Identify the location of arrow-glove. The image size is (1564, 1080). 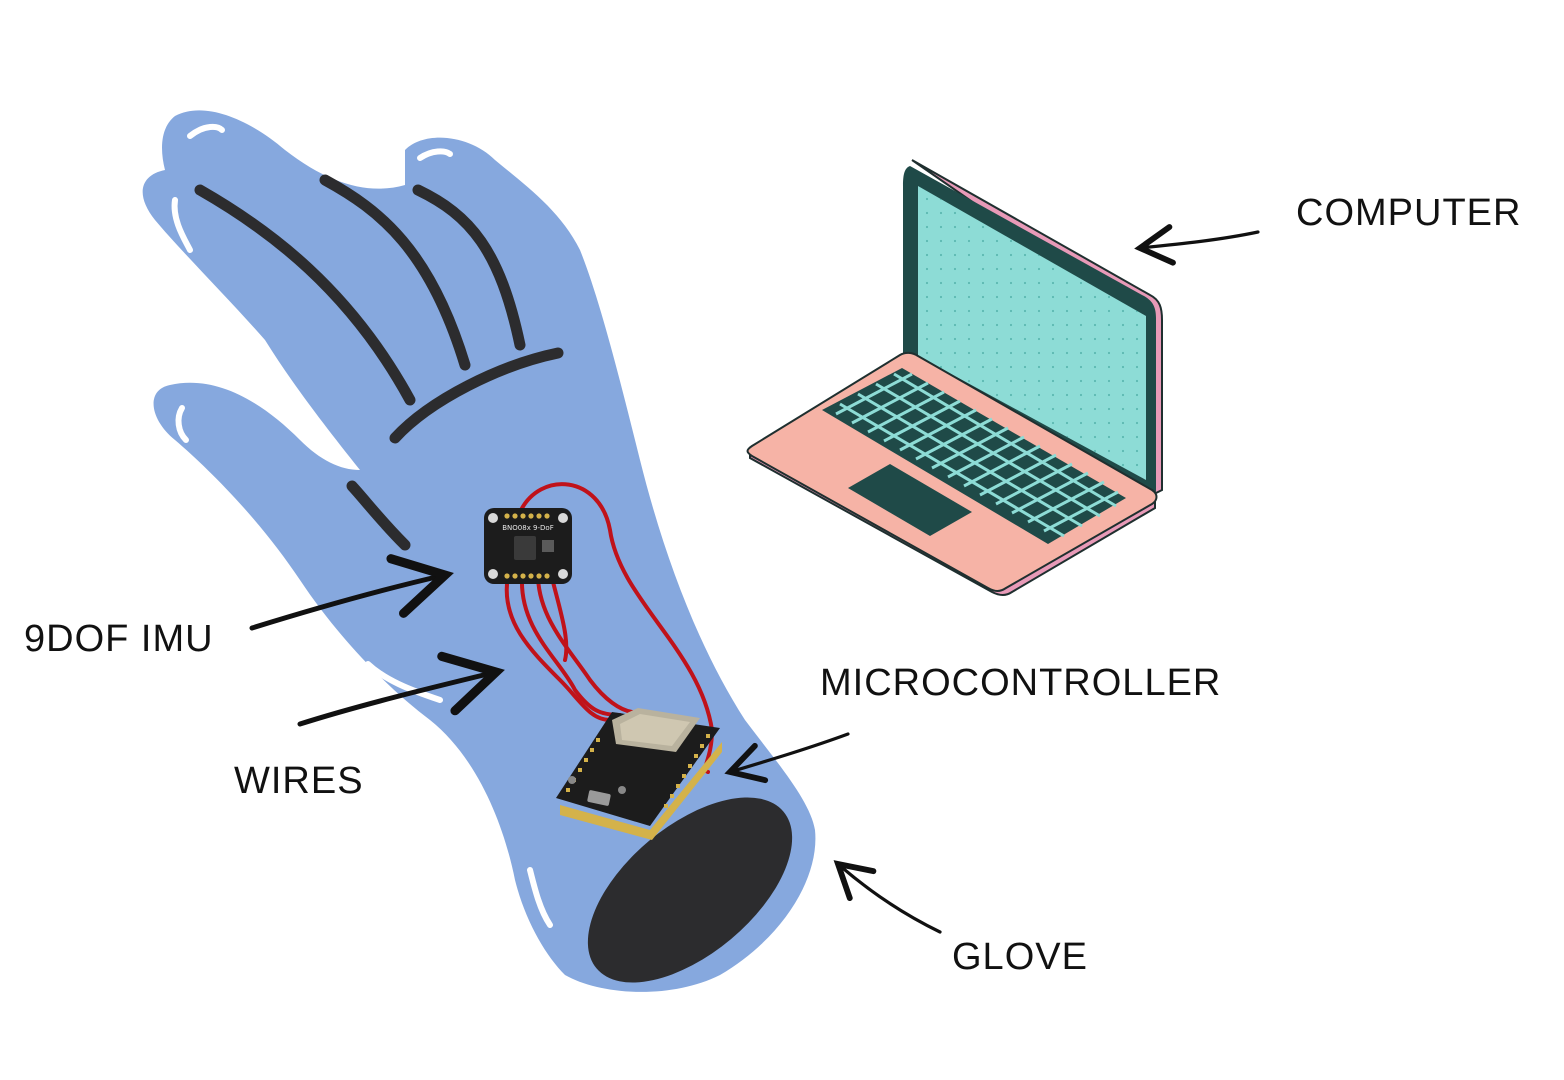
(887, 897).